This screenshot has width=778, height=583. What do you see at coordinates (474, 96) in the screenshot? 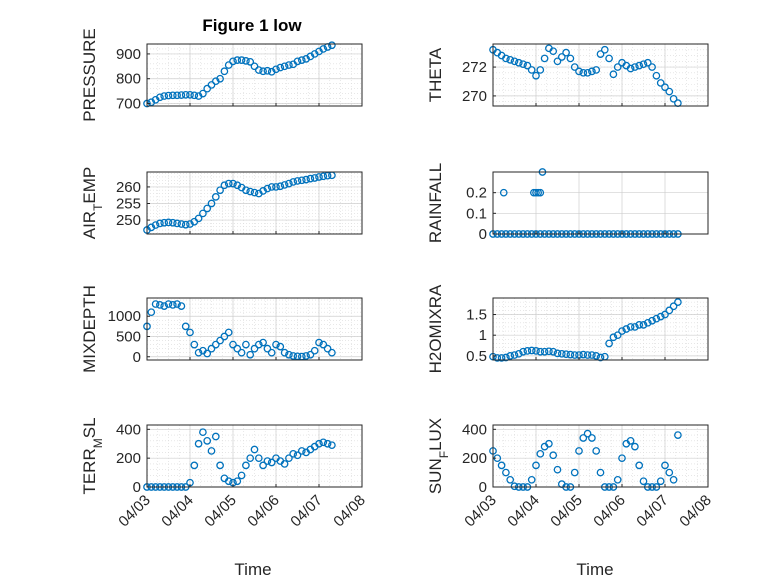
I see `y-tick-label: 270` at bounding box center [474, 96].